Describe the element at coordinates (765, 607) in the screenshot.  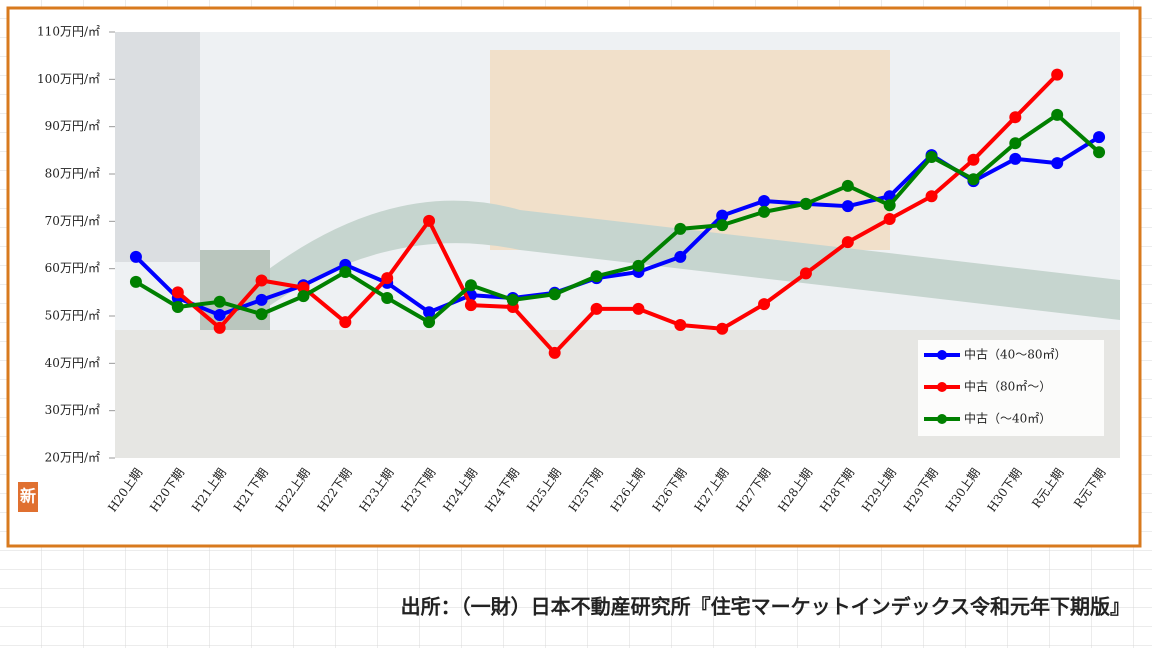
I see `source-note: 出所：（一財）日本不動産研究所『住宅マーケットインデックス令和元年下期版』` at that location.